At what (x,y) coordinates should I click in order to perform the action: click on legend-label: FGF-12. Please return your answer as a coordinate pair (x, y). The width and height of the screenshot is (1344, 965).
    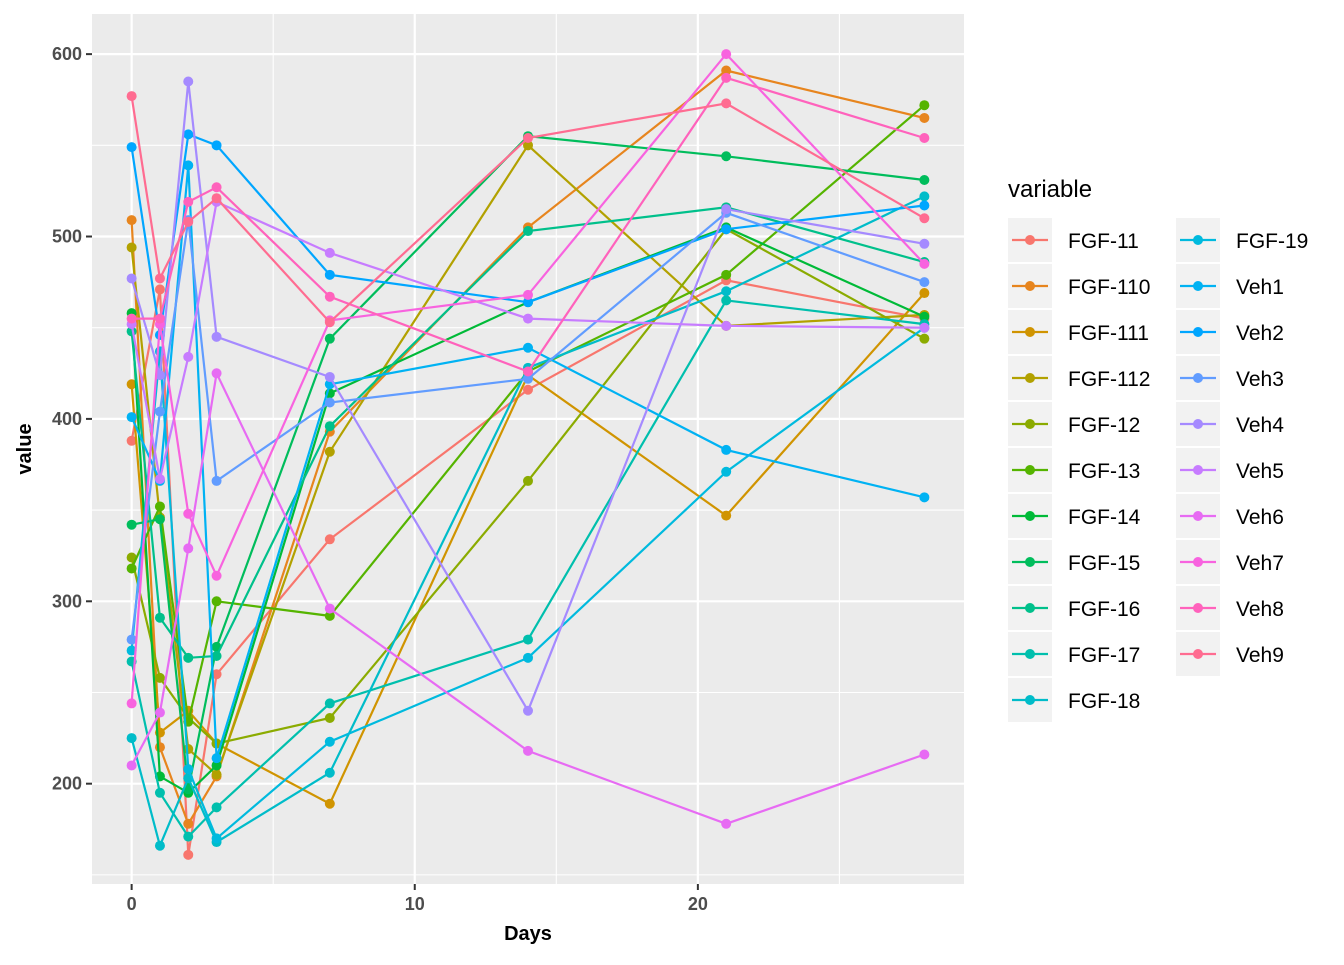
    Looking at the image, I should click on (1104, 425).